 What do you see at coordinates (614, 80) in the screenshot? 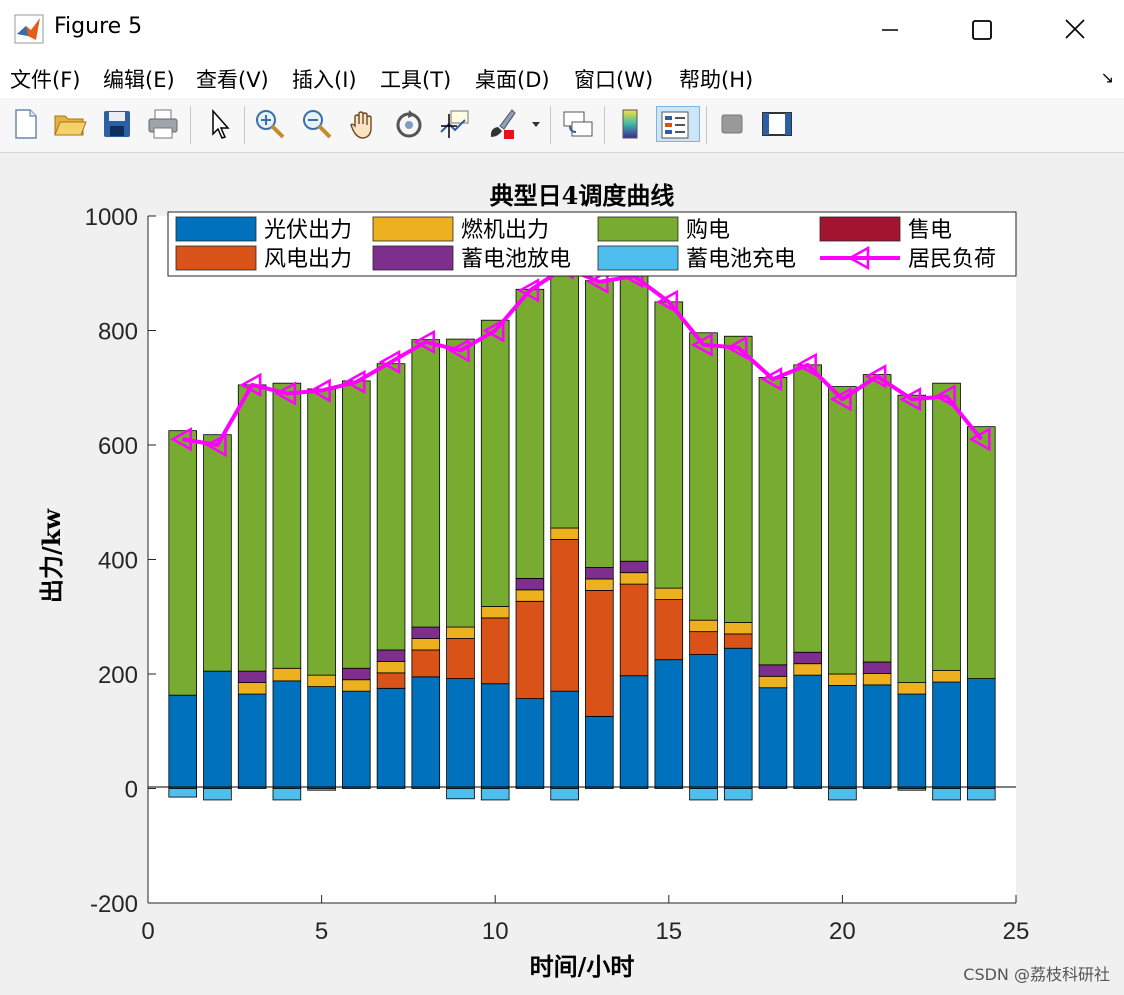
I see `menu-window: 窗口(W)` at bounding box center [614, 80].